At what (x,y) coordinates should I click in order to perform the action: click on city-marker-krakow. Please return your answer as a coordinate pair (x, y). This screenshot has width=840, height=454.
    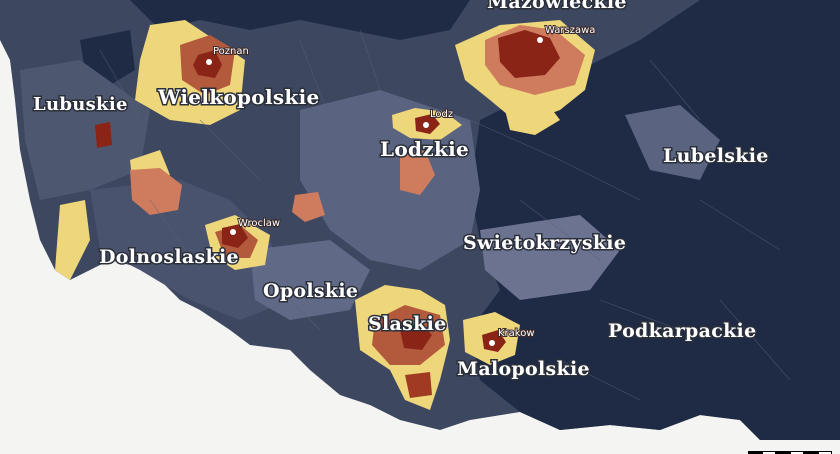
    Looking at the image, I should click on (492, 343).